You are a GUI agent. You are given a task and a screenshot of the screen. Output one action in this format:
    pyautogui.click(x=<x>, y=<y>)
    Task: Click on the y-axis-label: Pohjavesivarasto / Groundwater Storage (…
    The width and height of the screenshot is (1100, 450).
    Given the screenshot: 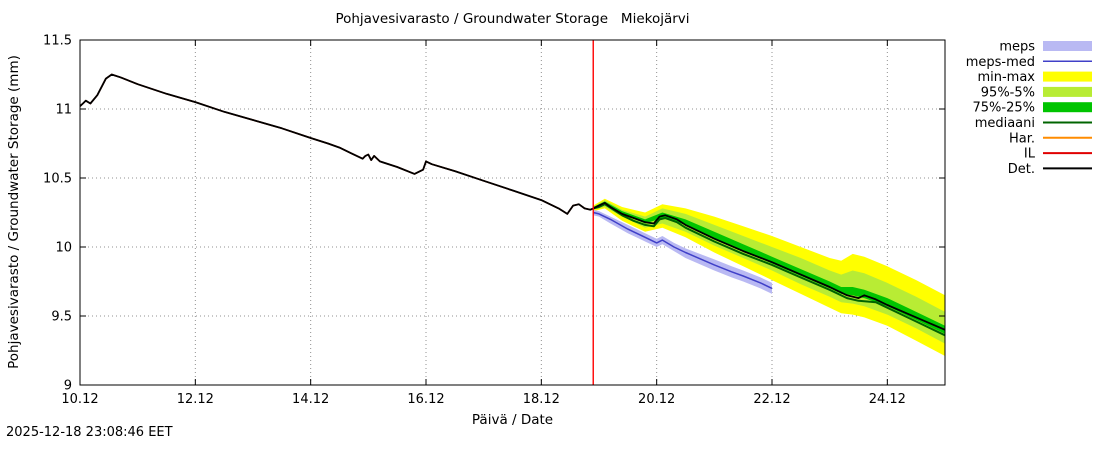 What is the action you would take?
    pyautogui.click(x=14, y=212)
    